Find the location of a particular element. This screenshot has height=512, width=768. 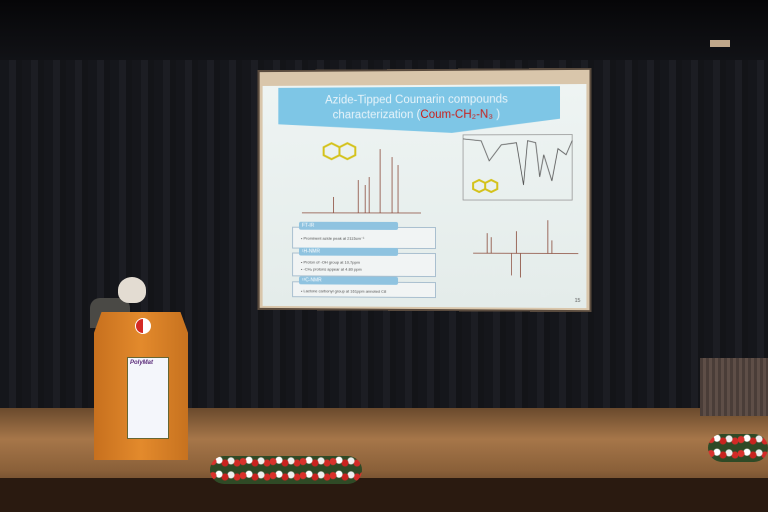

speaker-head is located at coordinates (132, 290).